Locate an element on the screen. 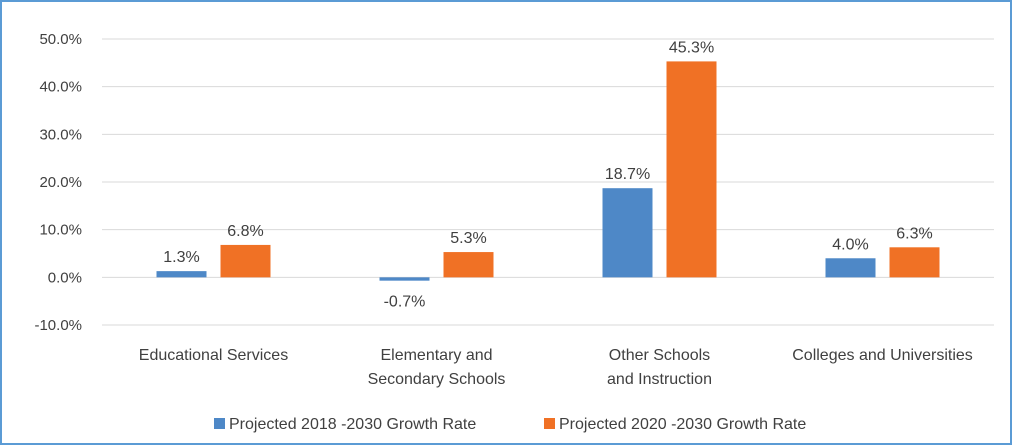 This screenshot has width=1012, height=447. x-category-label: Elementary and is located at coordinates (436, 355).